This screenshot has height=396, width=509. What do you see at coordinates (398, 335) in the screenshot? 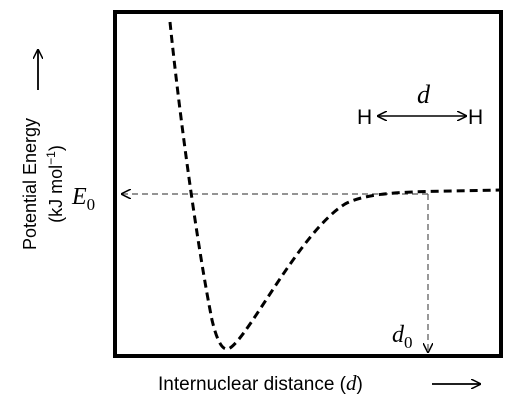
I see `d0-label-base: d` at bounding box center [398, 335].